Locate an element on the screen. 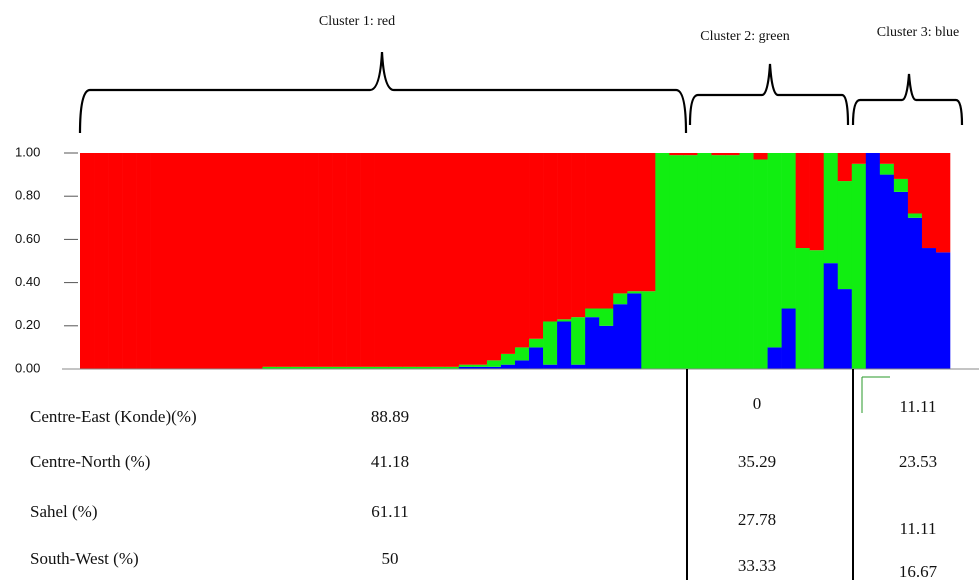  row-label: Sahel (%) is located at coordinates (64, 511).